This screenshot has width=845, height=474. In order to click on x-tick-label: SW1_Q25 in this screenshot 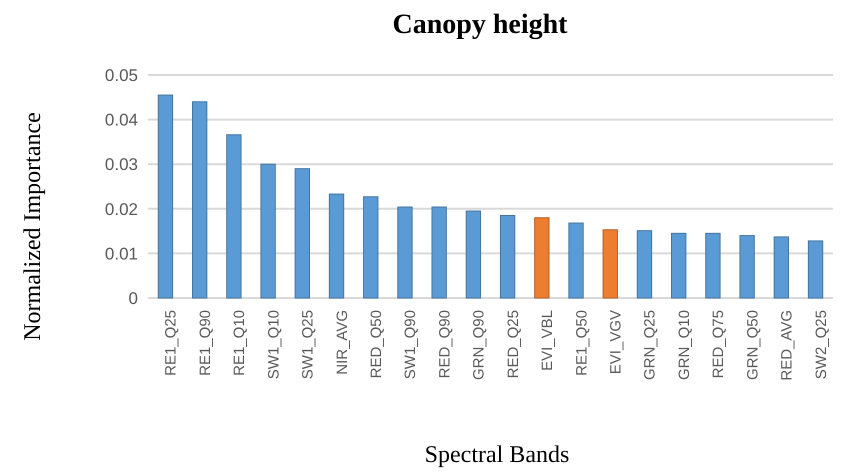, I will do `click(308, 345)`.